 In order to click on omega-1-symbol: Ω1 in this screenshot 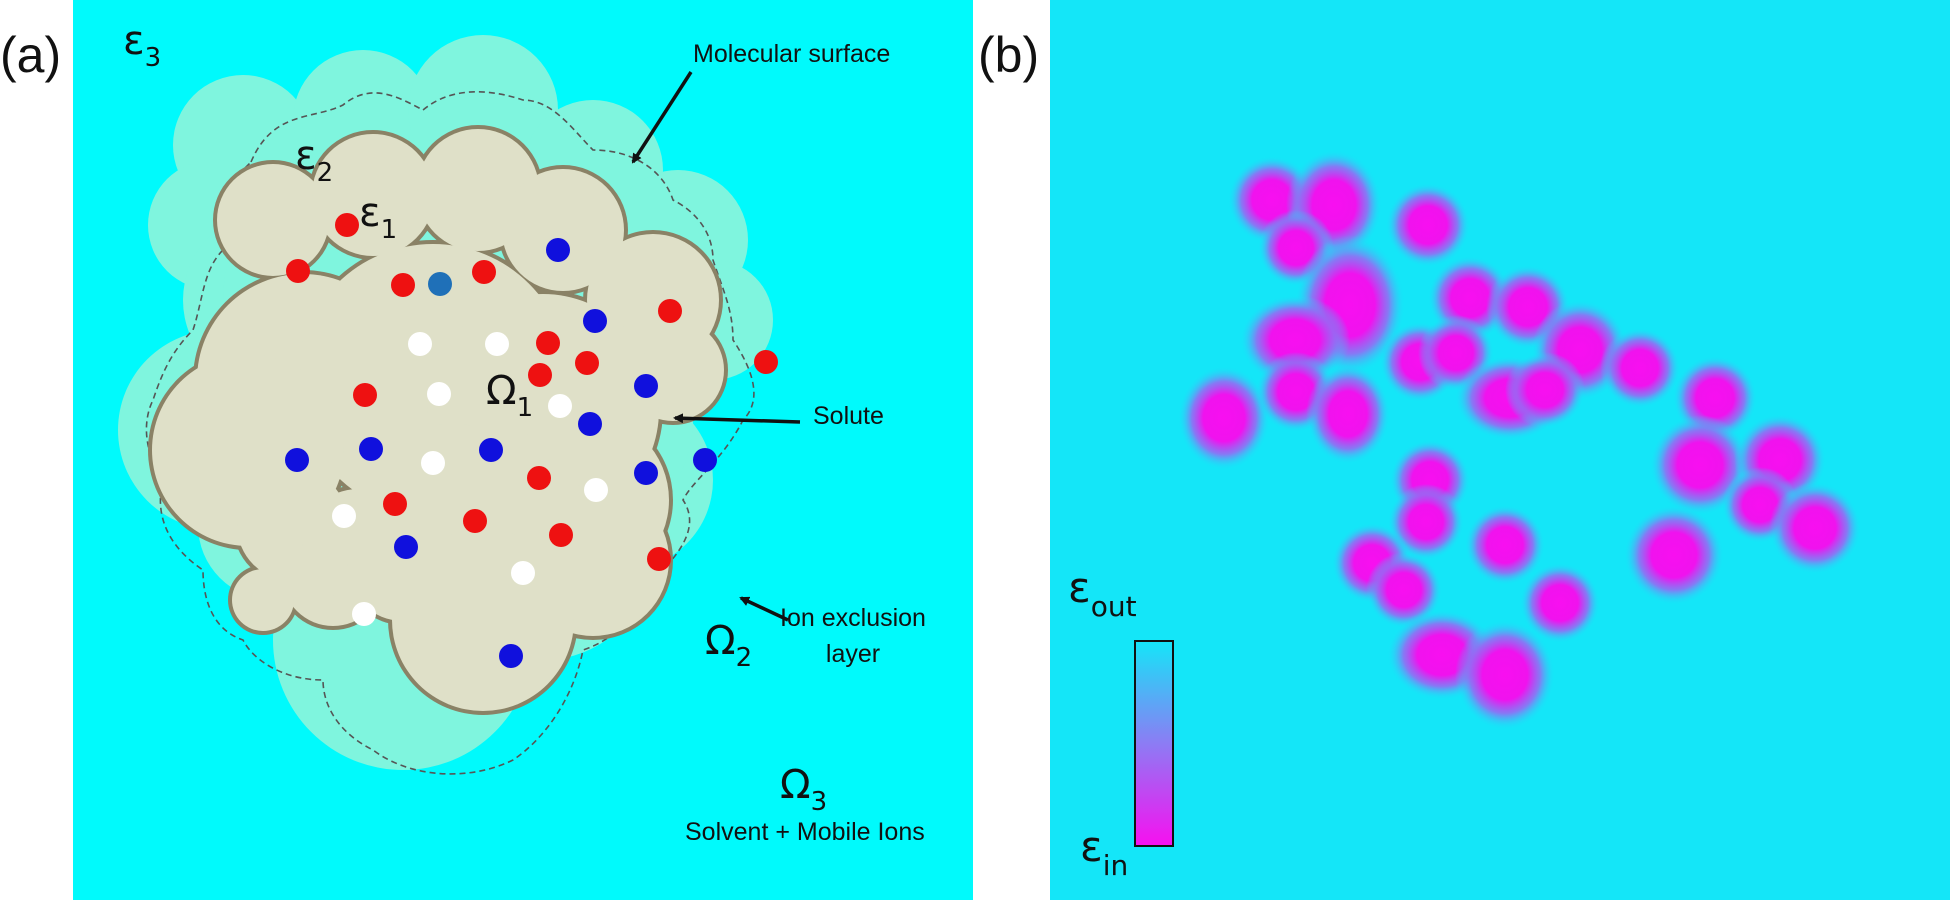, I will do `click(510, 395)`.